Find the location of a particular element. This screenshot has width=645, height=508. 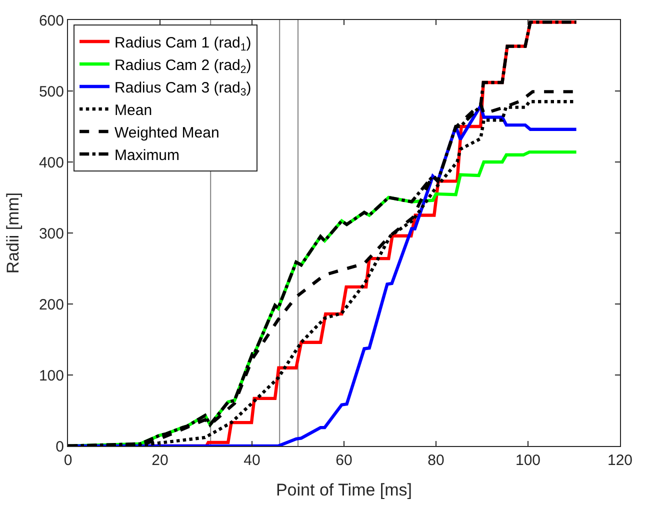

y-tick-label: 600 is located at coordinates (51, 21).